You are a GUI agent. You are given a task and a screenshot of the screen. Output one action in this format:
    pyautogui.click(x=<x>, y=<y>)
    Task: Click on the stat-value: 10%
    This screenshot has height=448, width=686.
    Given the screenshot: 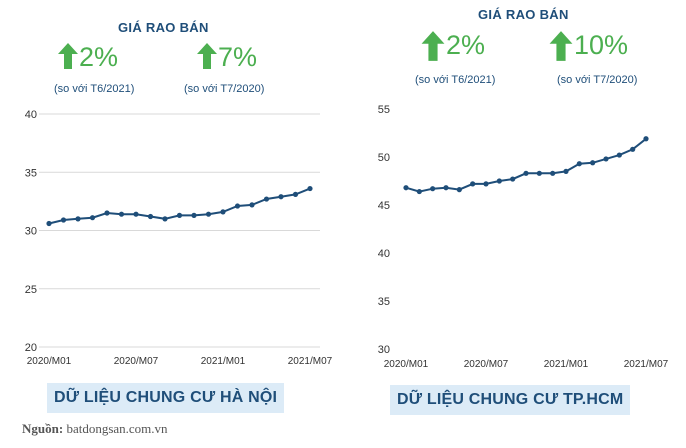 What is the action you would take?
    pyautogui.click(x=601, y=45)
    